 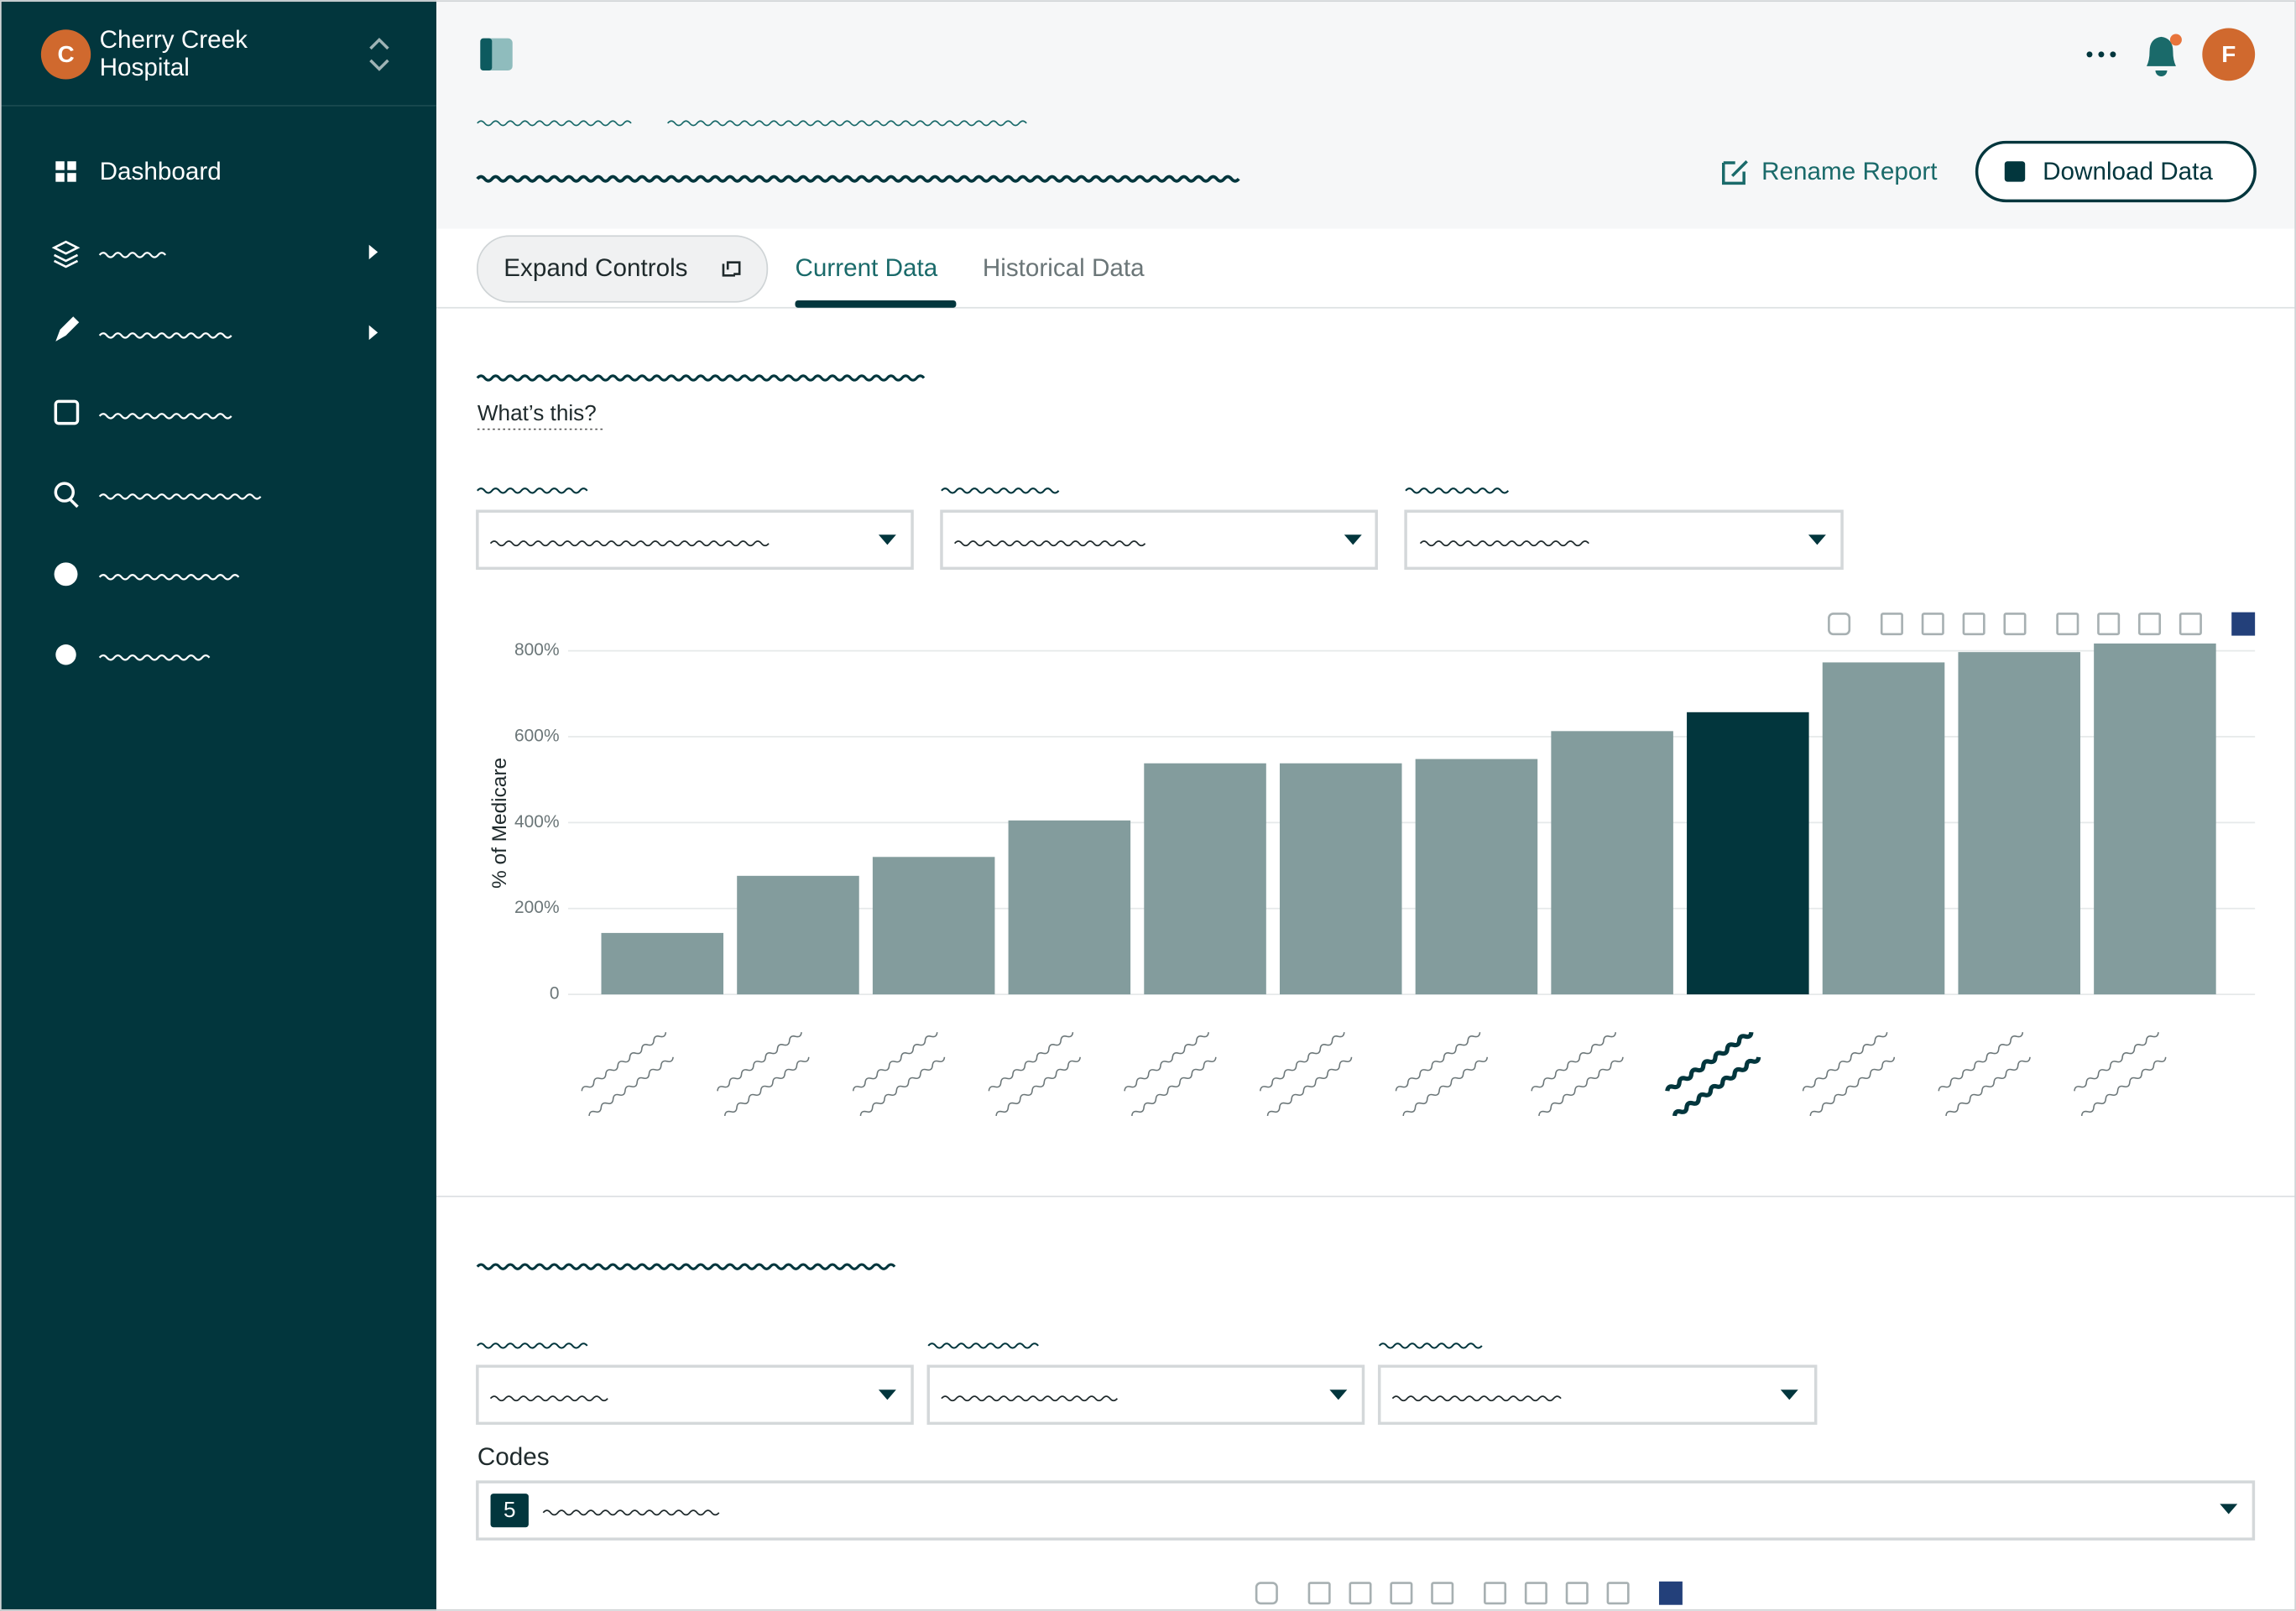 I want to click on org-avatar, so click(x=65, y=54).